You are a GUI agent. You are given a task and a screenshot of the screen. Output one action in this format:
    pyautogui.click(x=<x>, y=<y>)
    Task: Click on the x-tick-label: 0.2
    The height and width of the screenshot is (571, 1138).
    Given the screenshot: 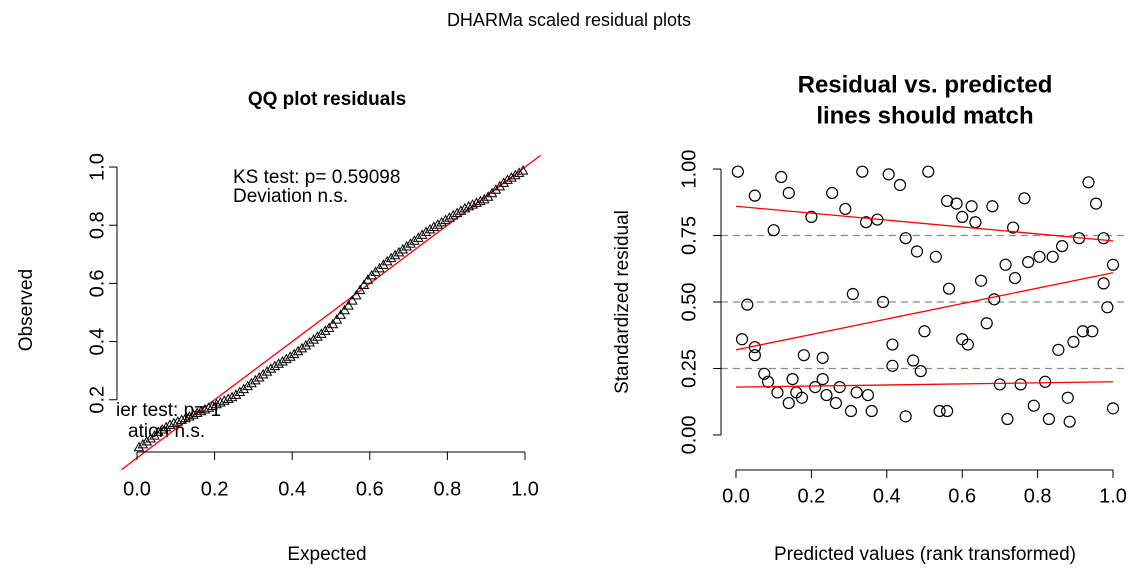 What is the action you would take?
    pyautogui.click(x=215, y=489)
    